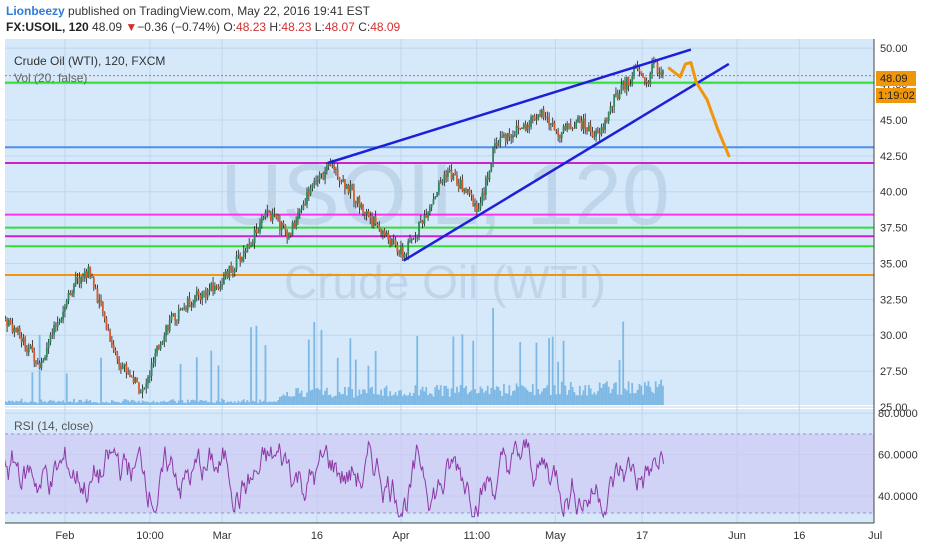 The height and width of the screenshot is (550, 932). What do you see at coordinates (894, 79) in the screenshot?
I see `price-badge-text: 48.09` at bounding box center [894, 79].